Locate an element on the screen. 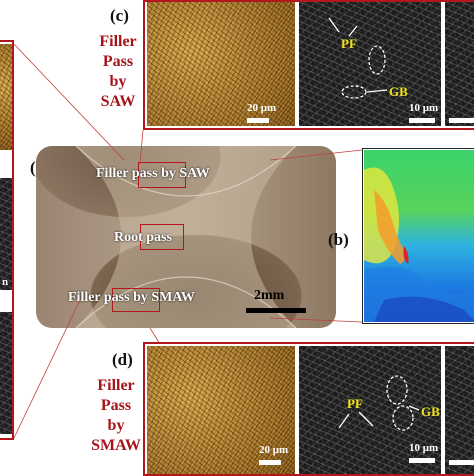  contour-blue is located at coordinates (424, 309).